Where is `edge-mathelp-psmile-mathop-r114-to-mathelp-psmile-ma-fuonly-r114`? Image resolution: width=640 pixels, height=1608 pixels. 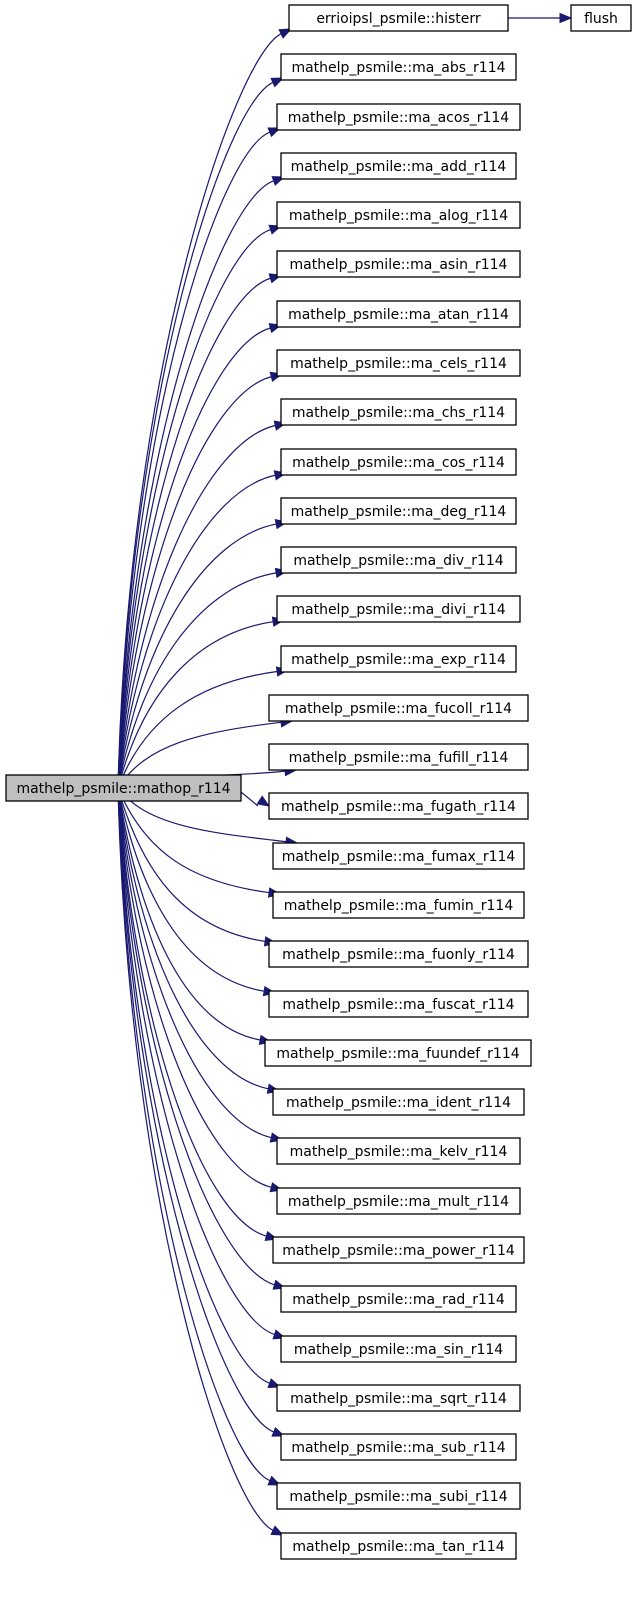
edge-mathelp-psmile-mathop-r114-to-mathelp-psmile-ma-fuonly-r114 is located at coordinates (197, 867).